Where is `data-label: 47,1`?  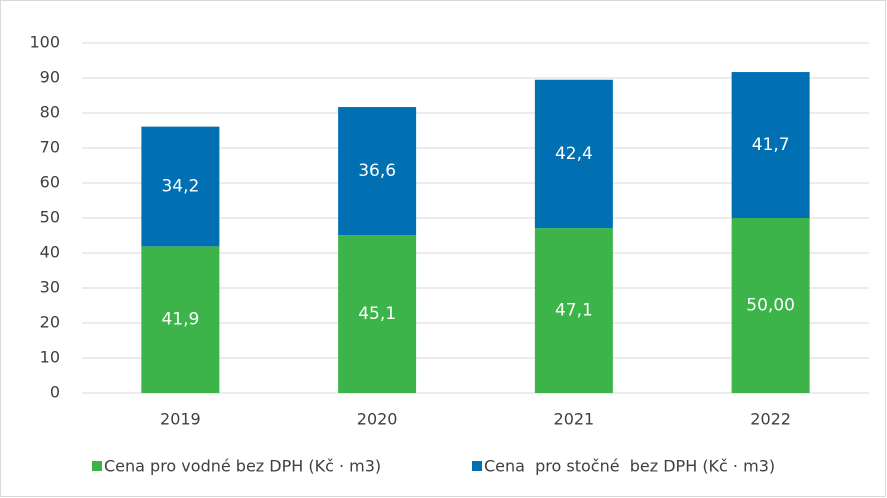 data-label: 47,1 is located at coordinates (574, 311).